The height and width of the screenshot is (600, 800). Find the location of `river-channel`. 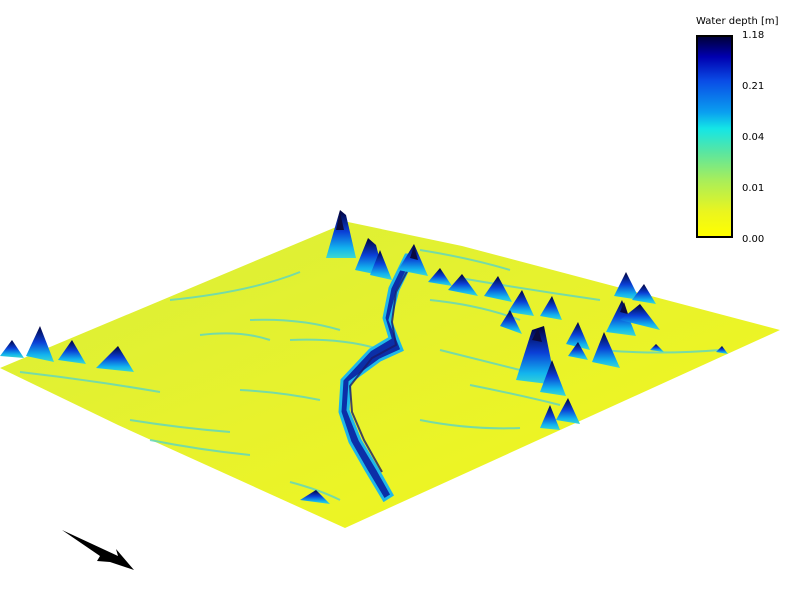

river-channel is located at coordinates (378, 378).